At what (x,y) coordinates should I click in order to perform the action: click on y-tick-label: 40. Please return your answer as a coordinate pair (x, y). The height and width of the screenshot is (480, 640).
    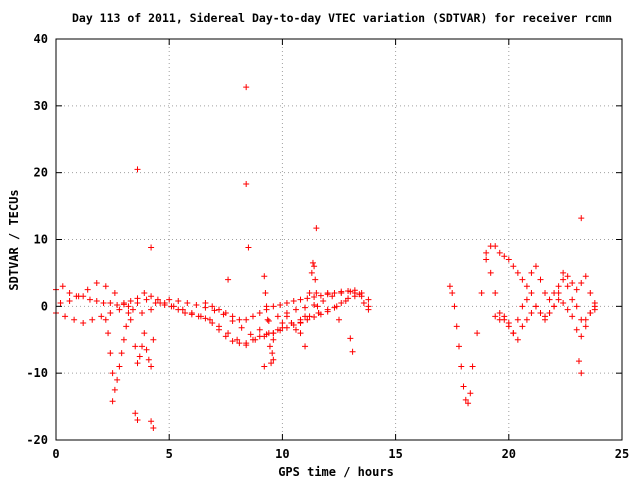
    Looking at the image, I should click on (41, 39).